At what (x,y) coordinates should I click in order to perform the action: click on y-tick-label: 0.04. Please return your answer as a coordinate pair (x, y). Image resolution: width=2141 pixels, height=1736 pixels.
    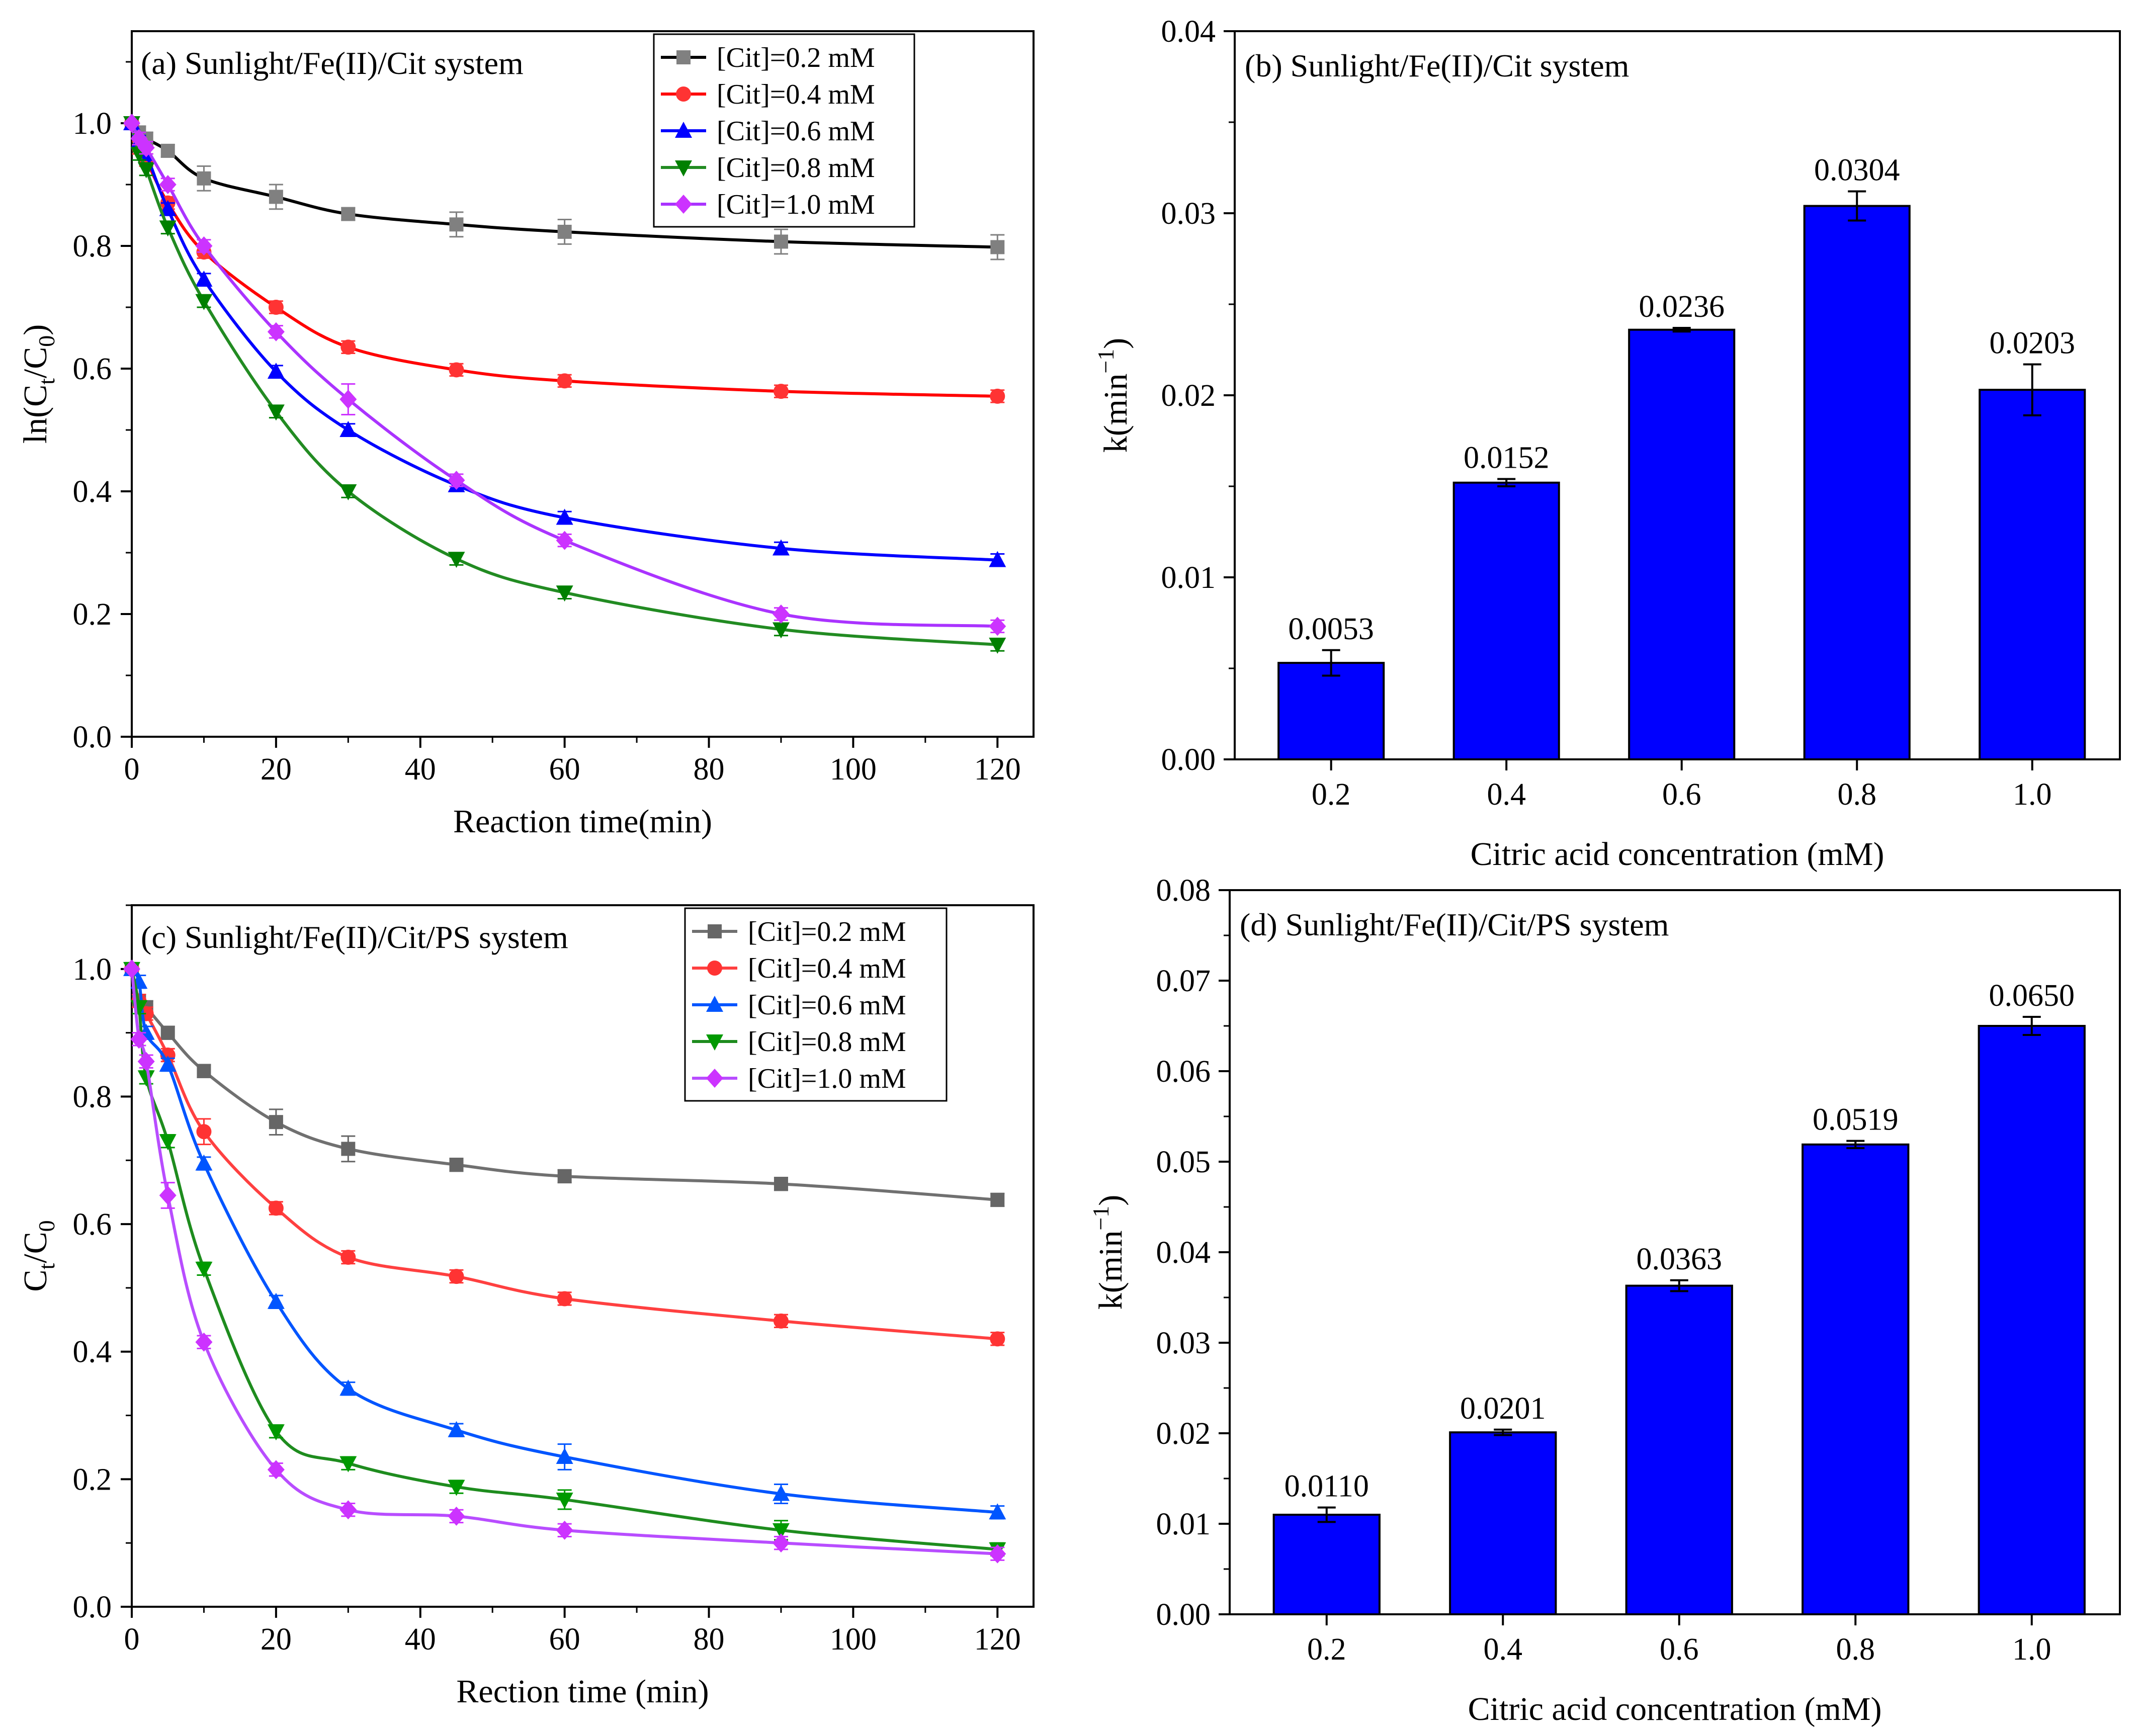
    Looking at the image, I should click on (1189, 32).